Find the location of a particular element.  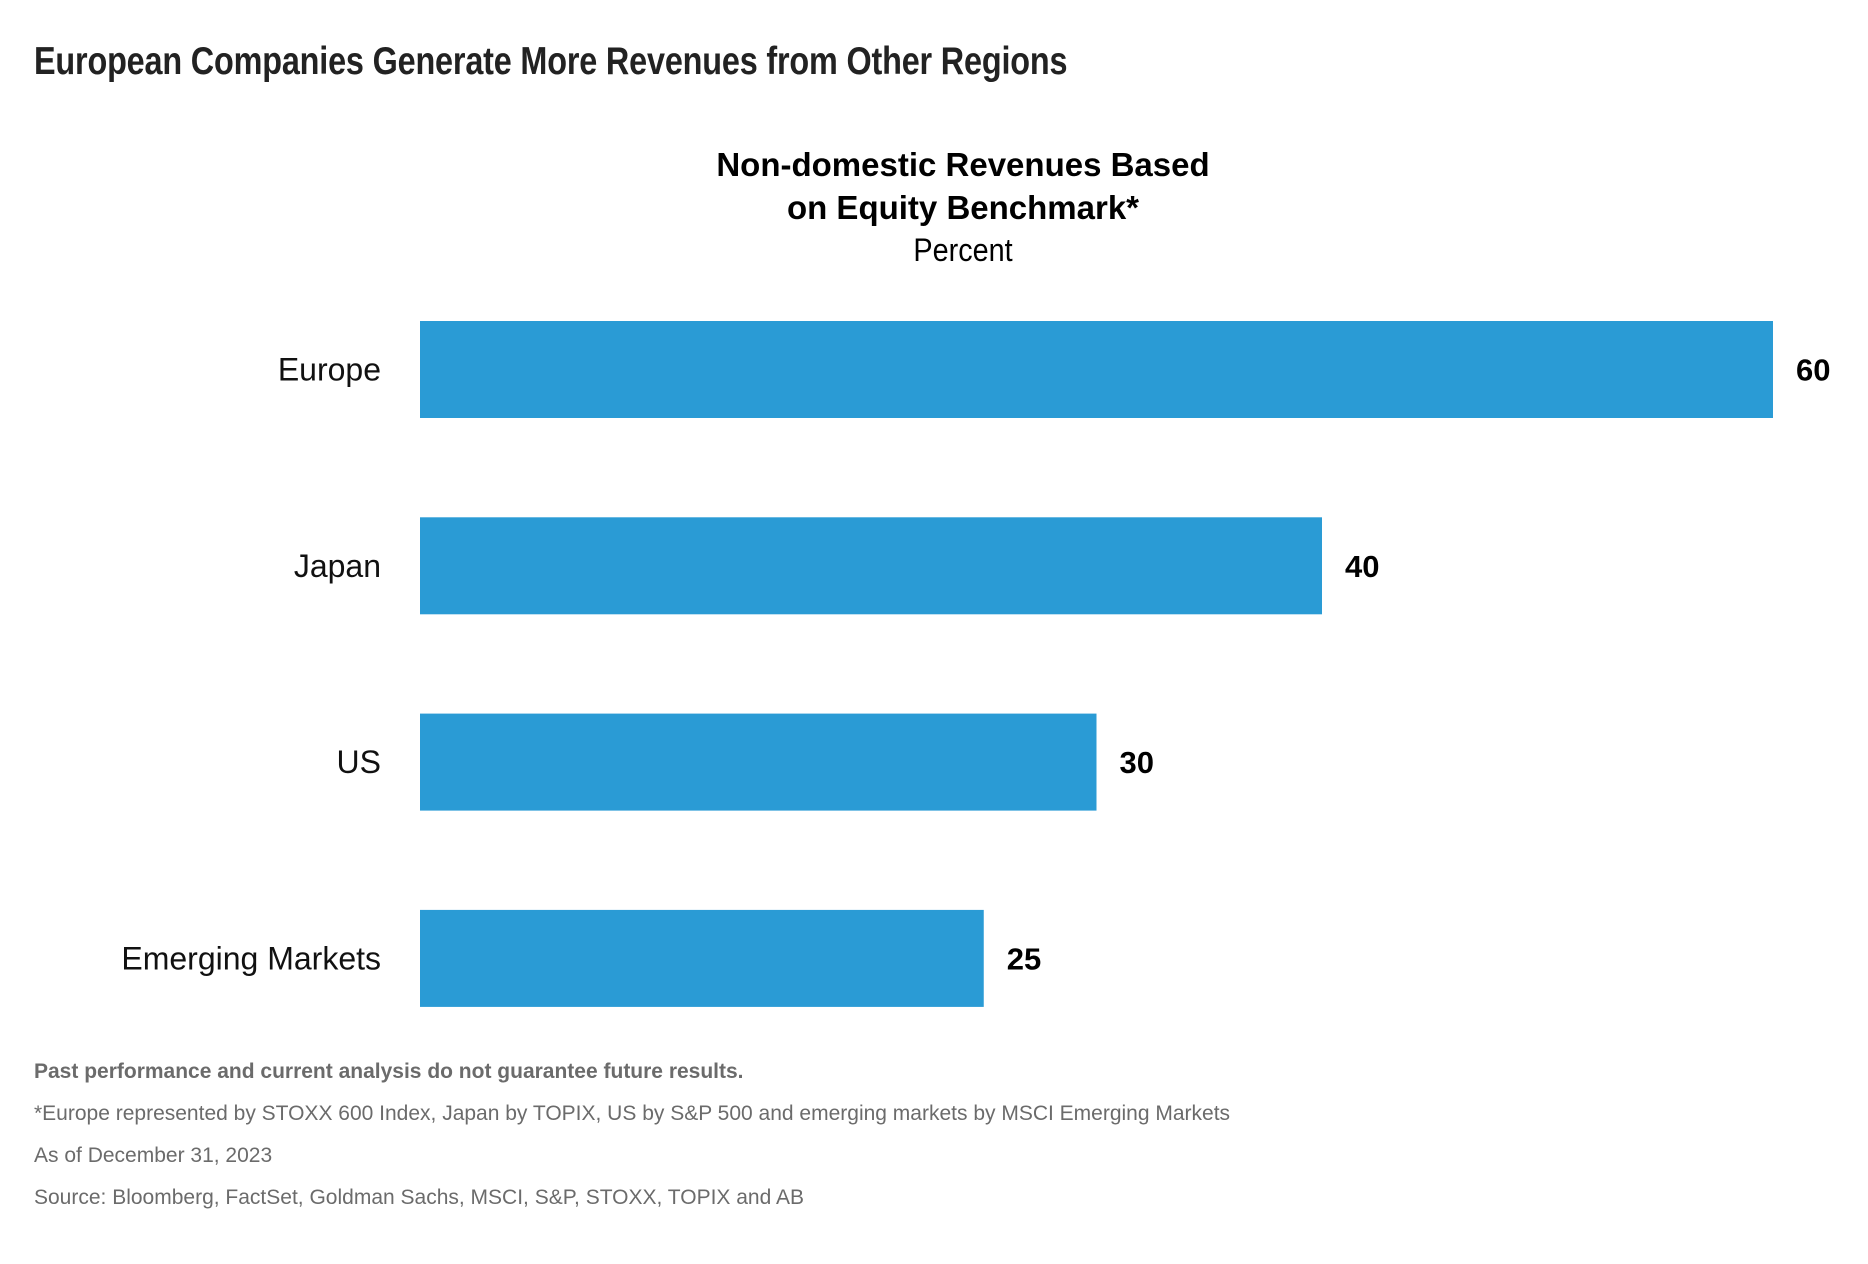

chart-title-line-2: on Equity Benchmark* is located at coordinates (963, 207).